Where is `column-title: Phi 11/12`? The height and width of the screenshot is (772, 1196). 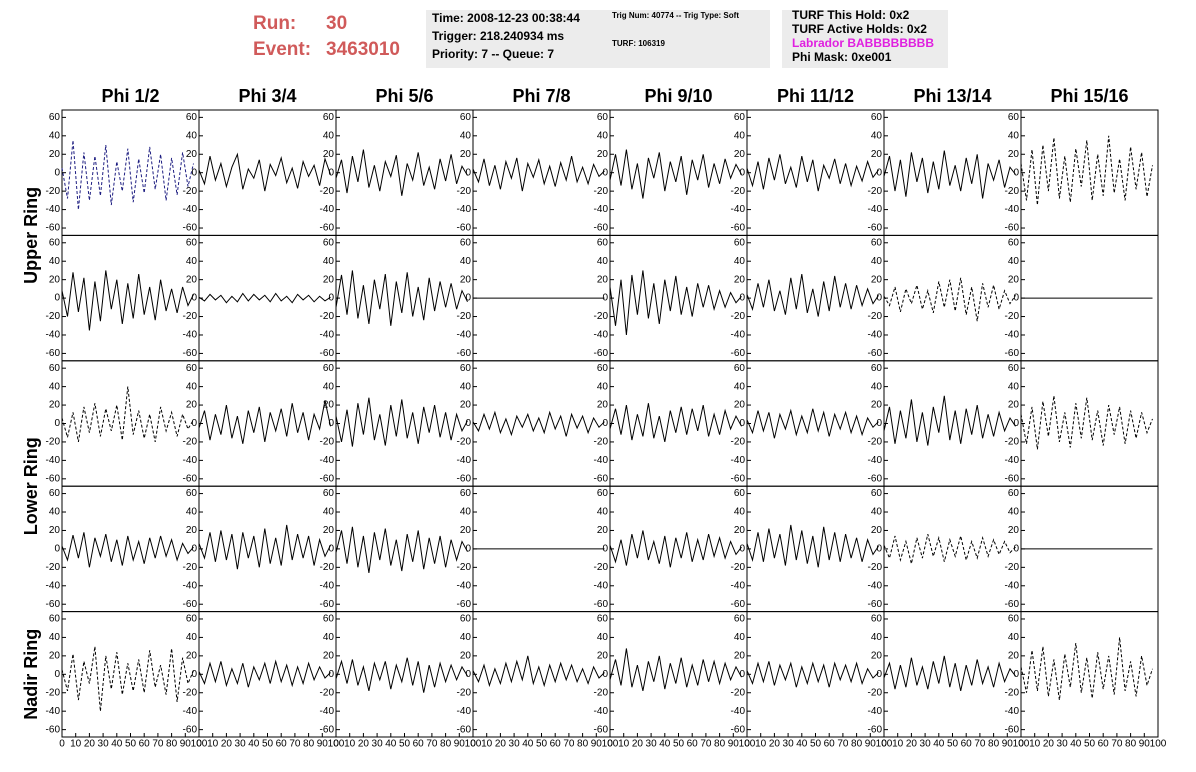 column-title: Phi 11/12 is located at coordinates (815, 96).